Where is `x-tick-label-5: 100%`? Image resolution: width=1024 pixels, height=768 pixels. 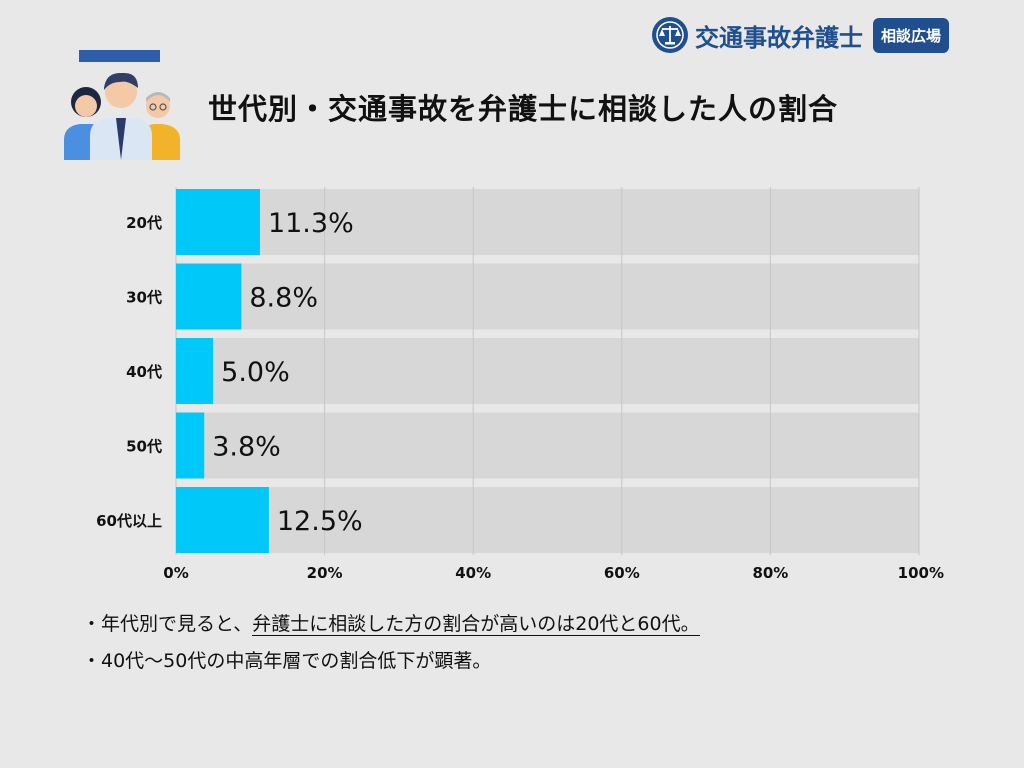
x-tick-label-5: 100% is located at coordinates (921, 573).